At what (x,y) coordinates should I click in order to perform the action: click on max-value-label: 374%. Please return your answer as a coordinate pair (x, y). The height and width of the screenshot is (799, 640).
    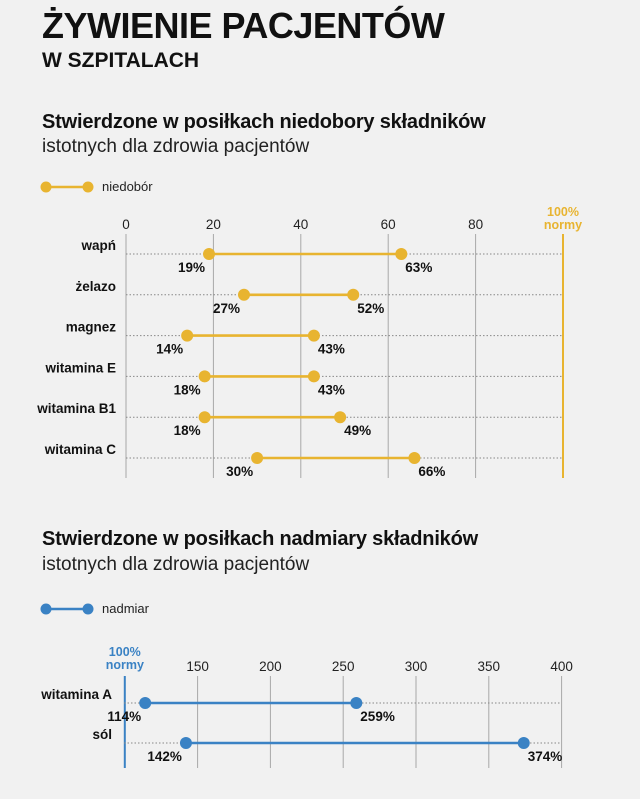
    Looking at the image, I should click on (545, 756).